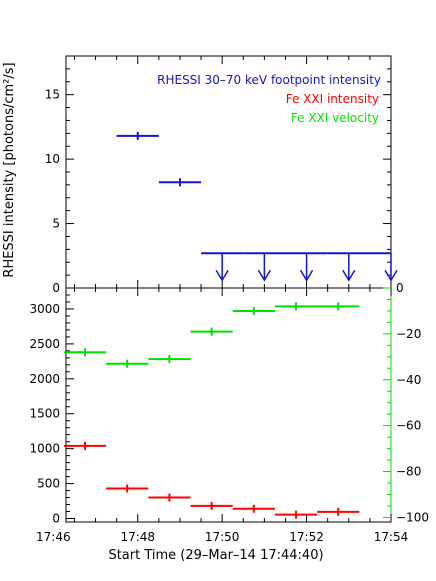 This screenshot has height=581, width=436. Describe the element at coordinates (44, 379) in the screenshot. I see `y-tick-label-left: 2000` at that location.